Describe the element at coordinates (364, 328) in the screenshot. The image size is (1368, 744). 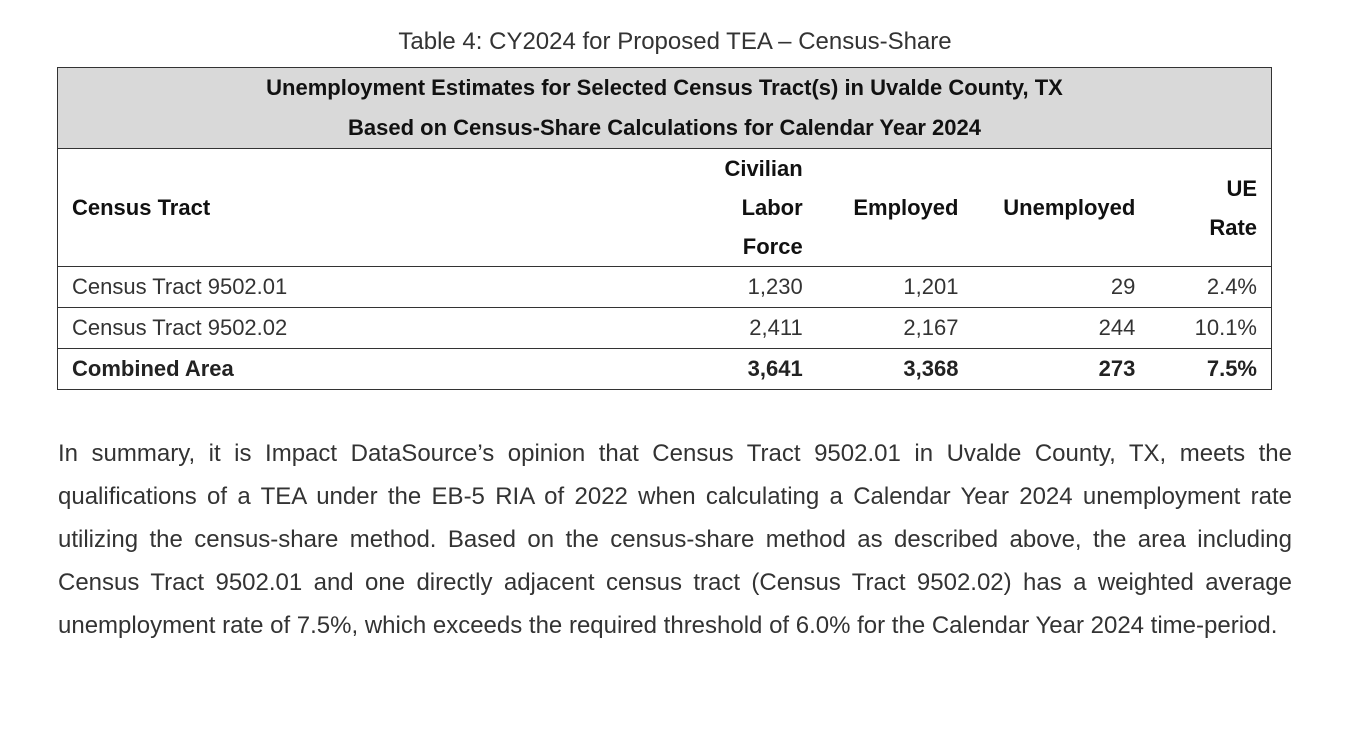
I see `cell: Census Tract 9502.02` at that location.